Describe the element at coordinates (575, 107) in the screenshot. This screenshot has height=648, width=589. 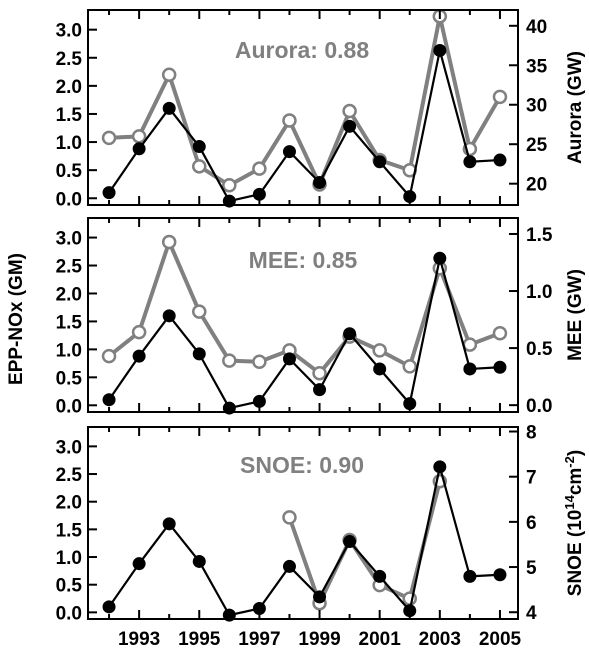
I see `right-axis-title: Aurora (GW)` at that location.